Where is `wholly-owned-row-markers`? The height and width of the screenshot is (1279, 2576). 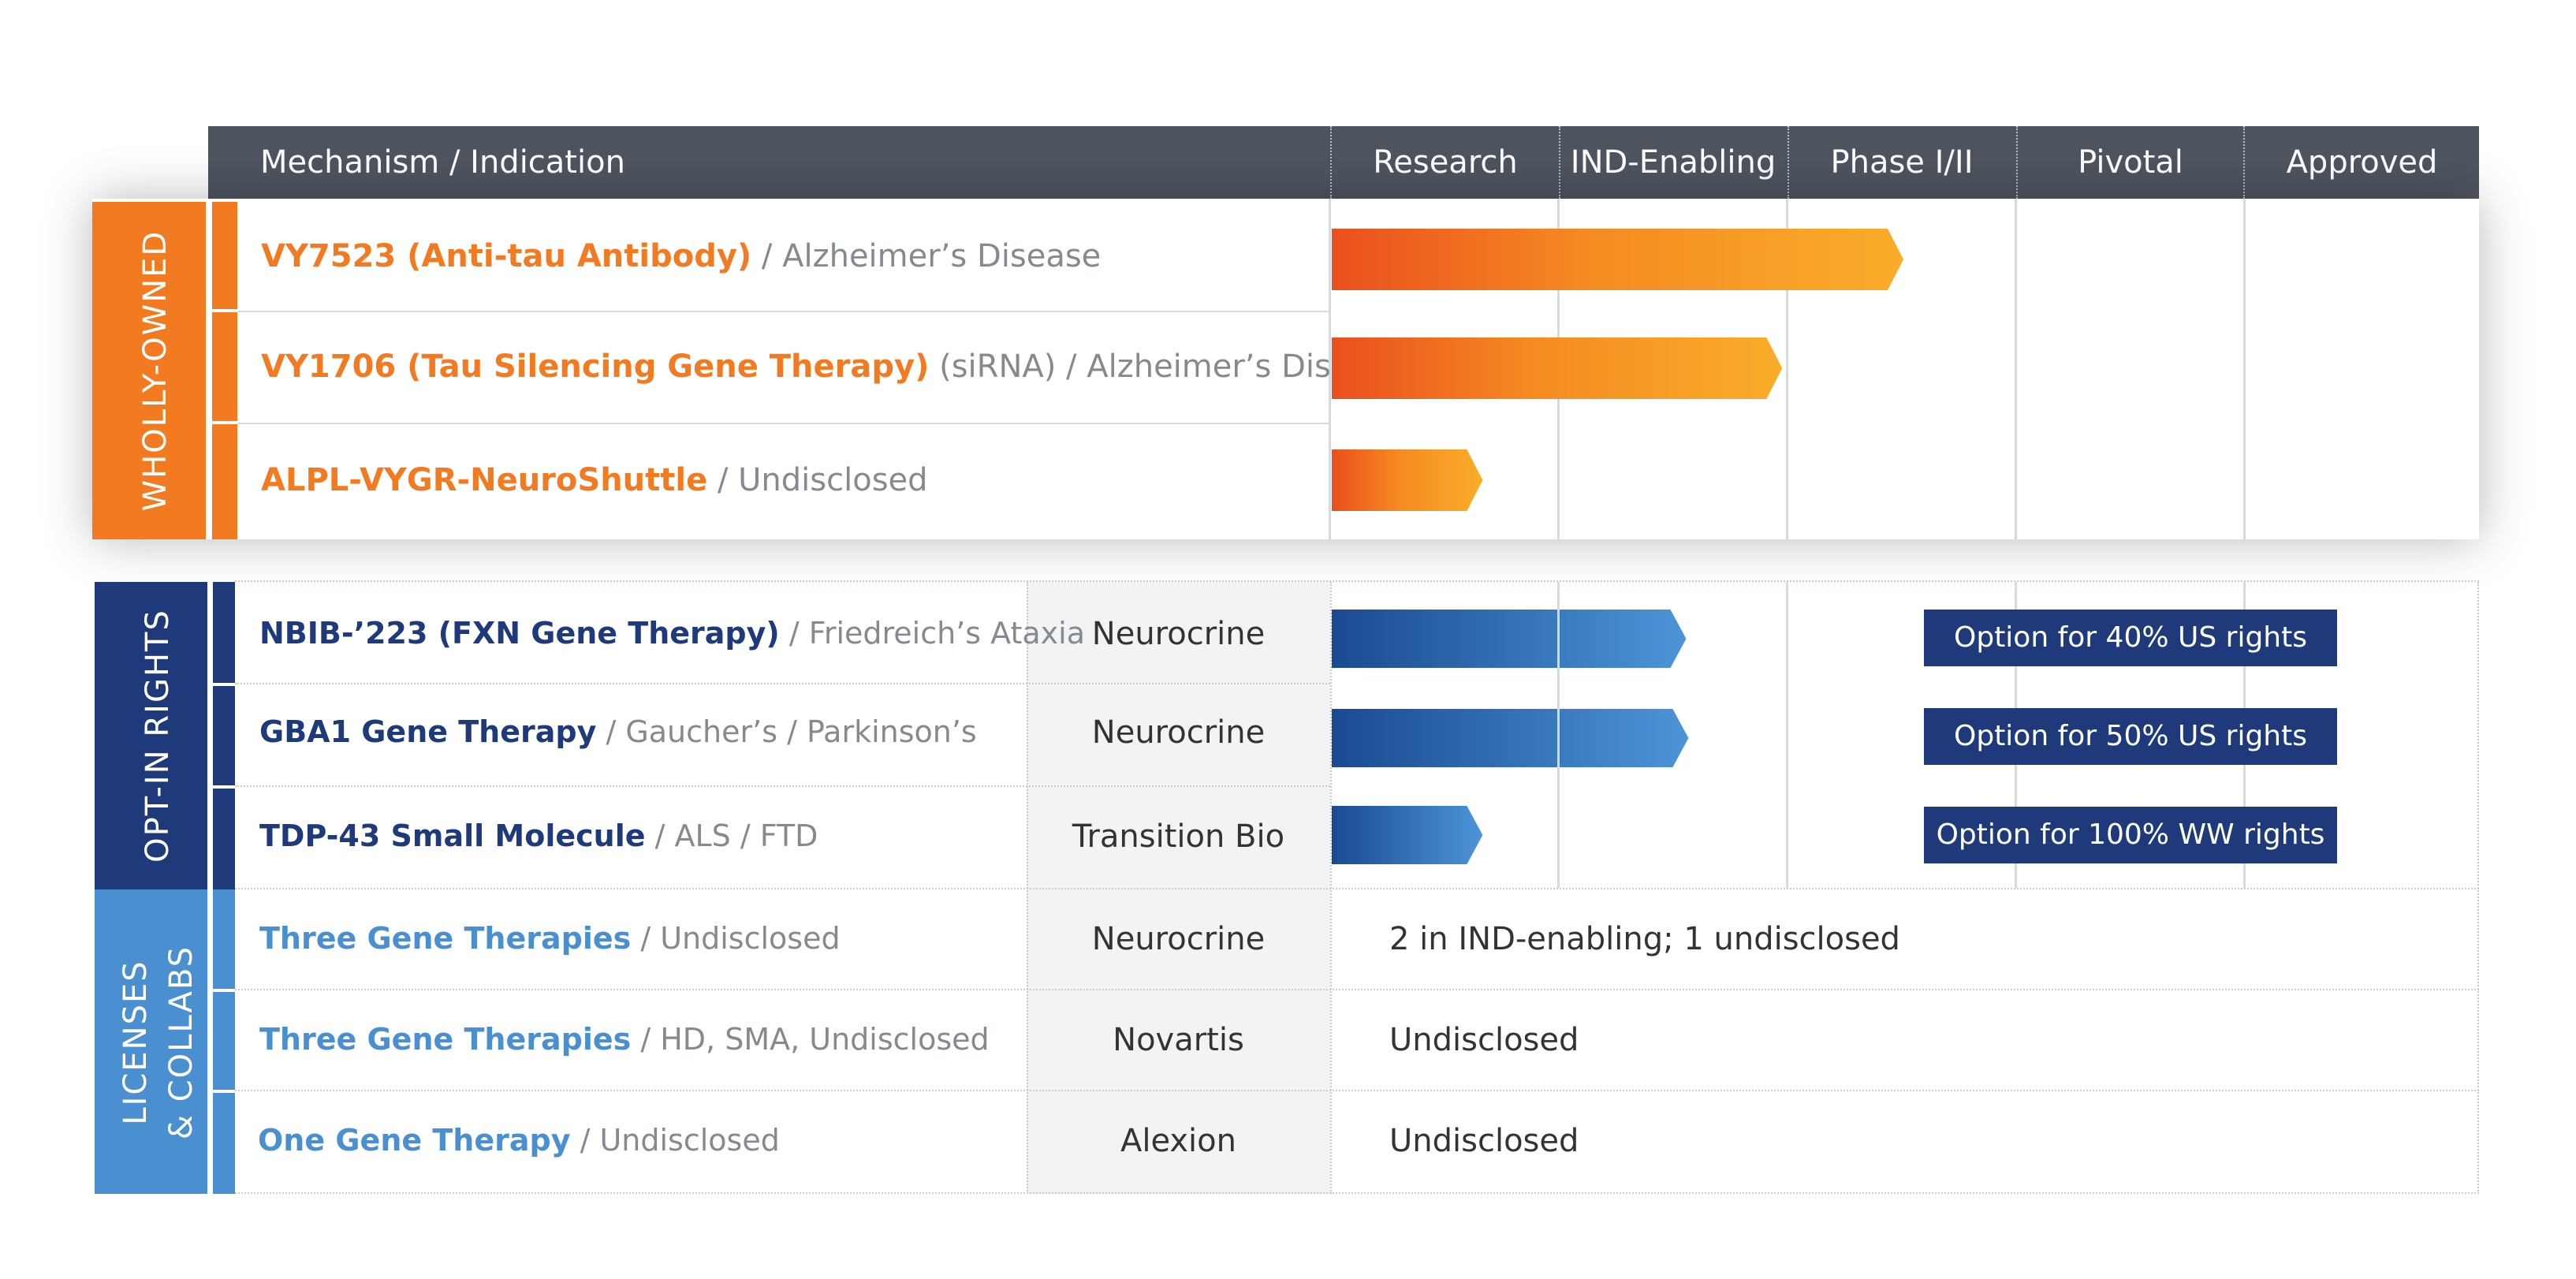
wholly-owned-row-markers is located at coordinates (225, 370).